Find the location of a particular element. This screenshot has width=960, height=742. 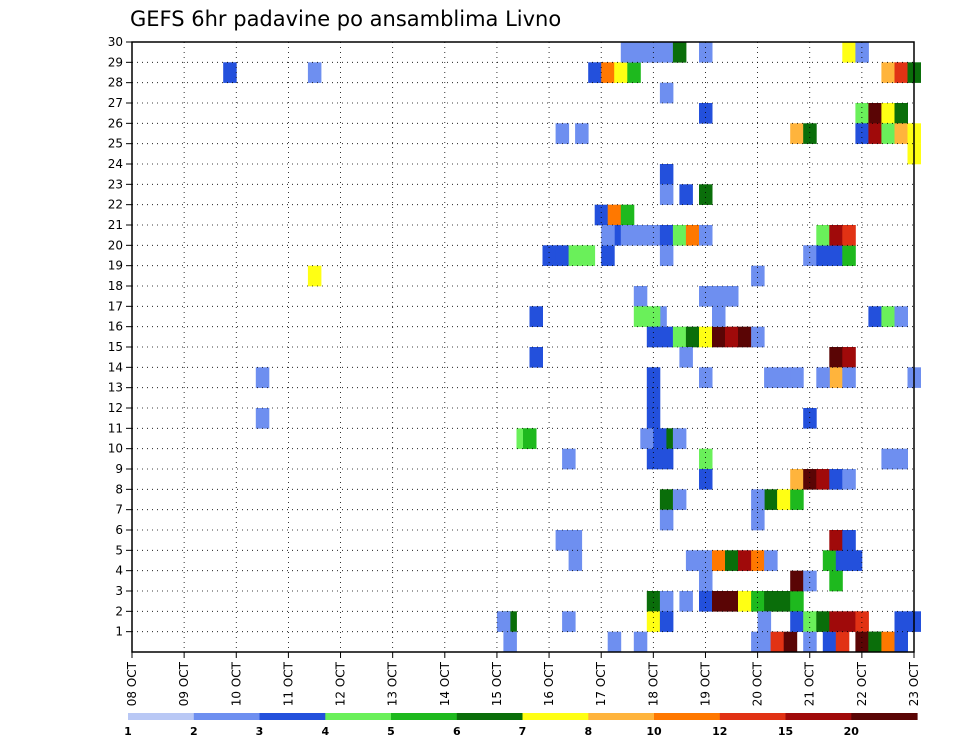

y-tick-label: 8 is located at coordinates (119, 489).